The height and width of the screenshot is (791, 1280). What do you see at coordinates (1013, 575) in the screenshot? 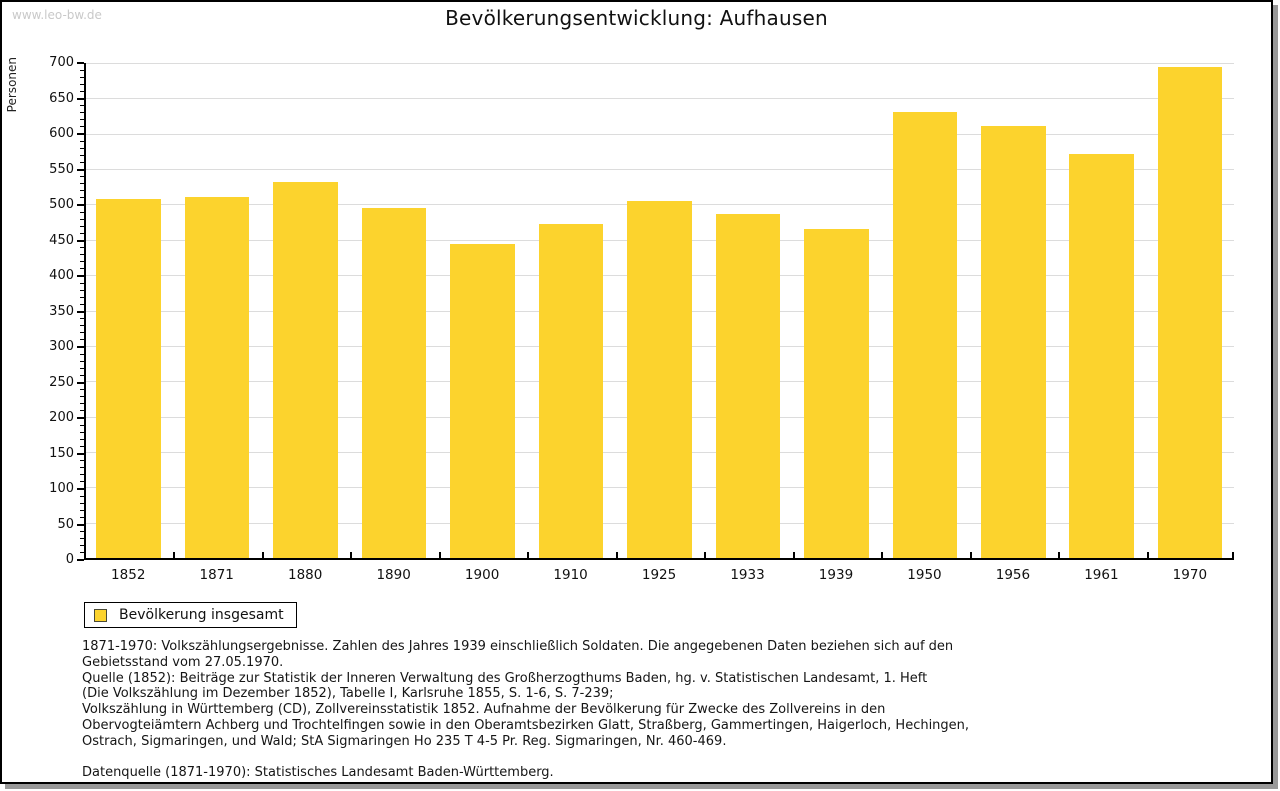
I see `x-label-1956: 1956` at bounding box center [1013, 575].